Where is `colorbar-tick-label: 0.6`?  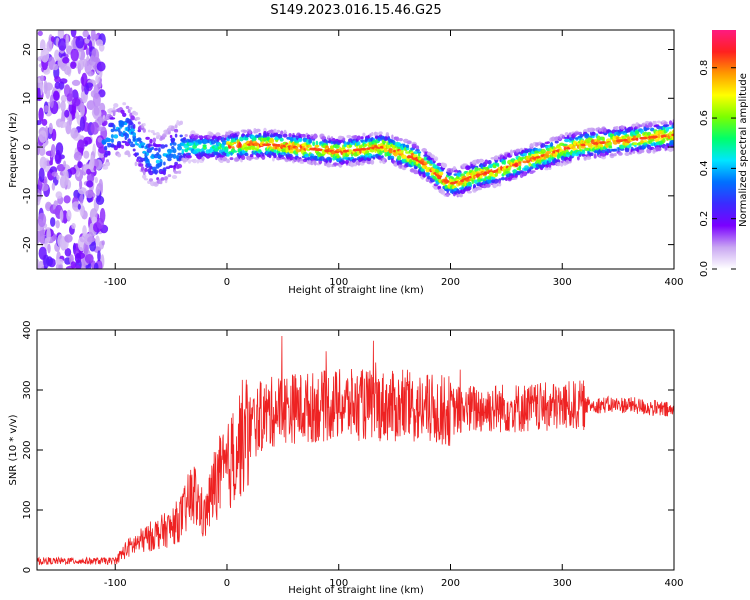
colorbar-tick-label: 0.6 is located at coordinates (704, 118).